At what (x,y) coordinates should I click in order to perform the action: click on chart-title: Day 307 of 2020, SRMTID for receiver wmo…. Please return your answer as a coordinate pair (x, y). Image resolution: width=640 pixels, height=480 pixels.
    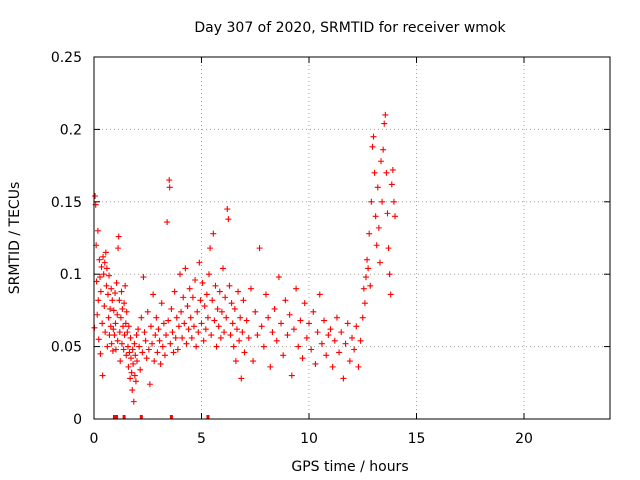
    Looking at the image, I should click on (350, 28).